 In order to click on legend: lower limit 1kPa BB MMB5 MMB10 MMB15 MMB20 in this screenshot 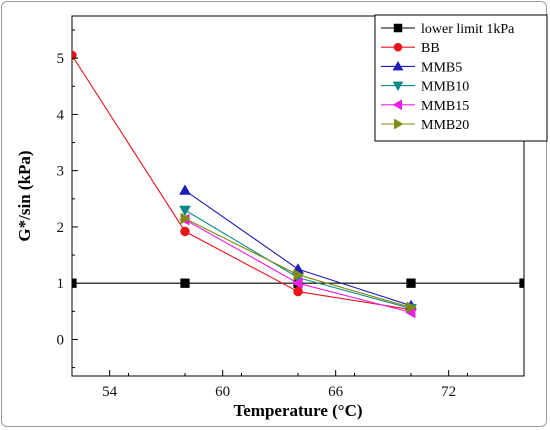, I will do `click(461, 78)`.